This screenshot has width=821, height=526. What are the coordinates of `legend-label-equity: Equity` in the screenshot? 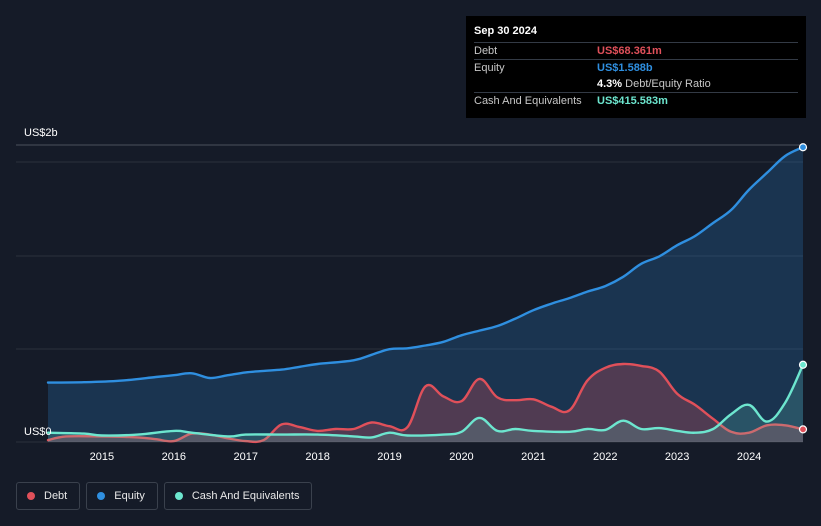 It's located at (129, 496).